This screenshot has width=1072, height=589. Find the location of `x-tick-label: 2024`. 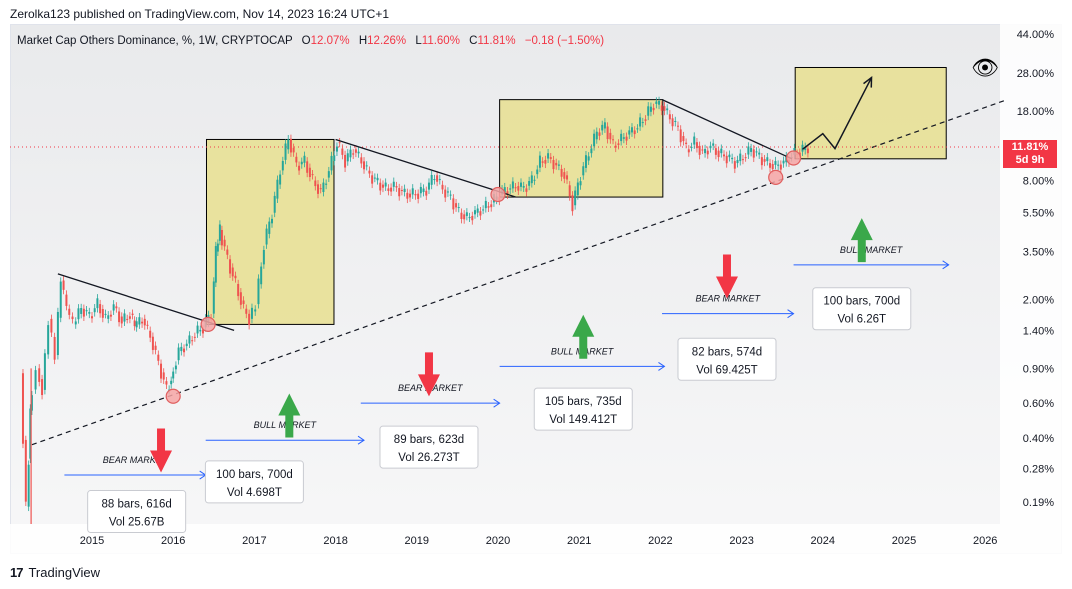

x-tick-label: 2024 is located at coordinates (823, 541).